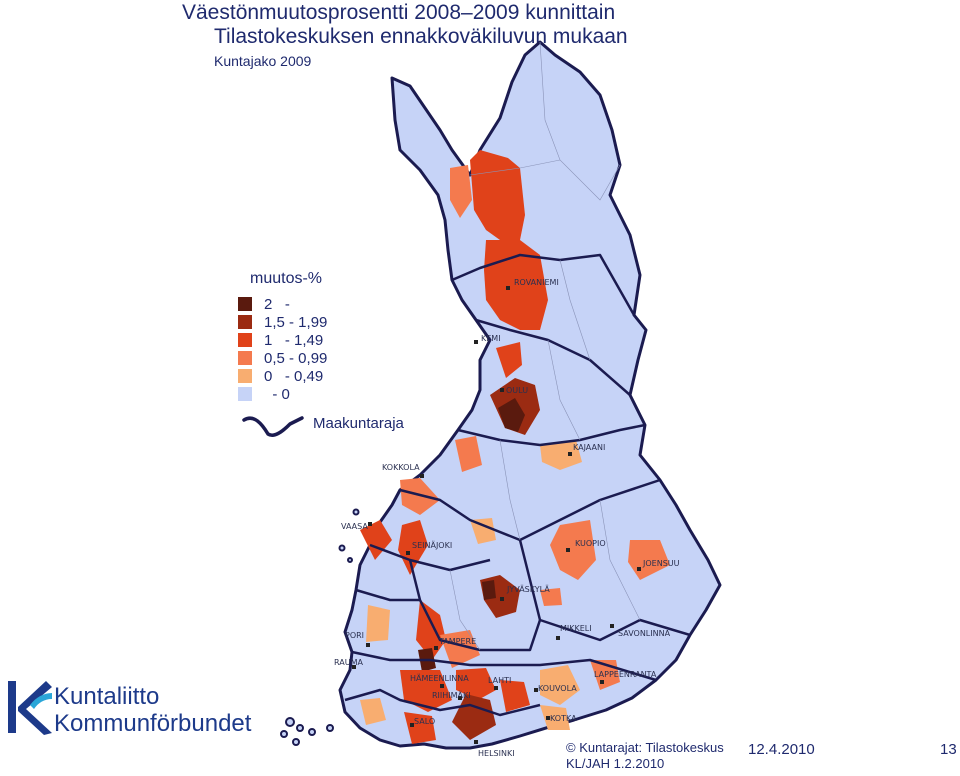 The image size is (960, 776). What do you see at coordinates (286, 278) in the screenshot?
I see `legend-title: muutos-%` at bounding box center [286, 278].